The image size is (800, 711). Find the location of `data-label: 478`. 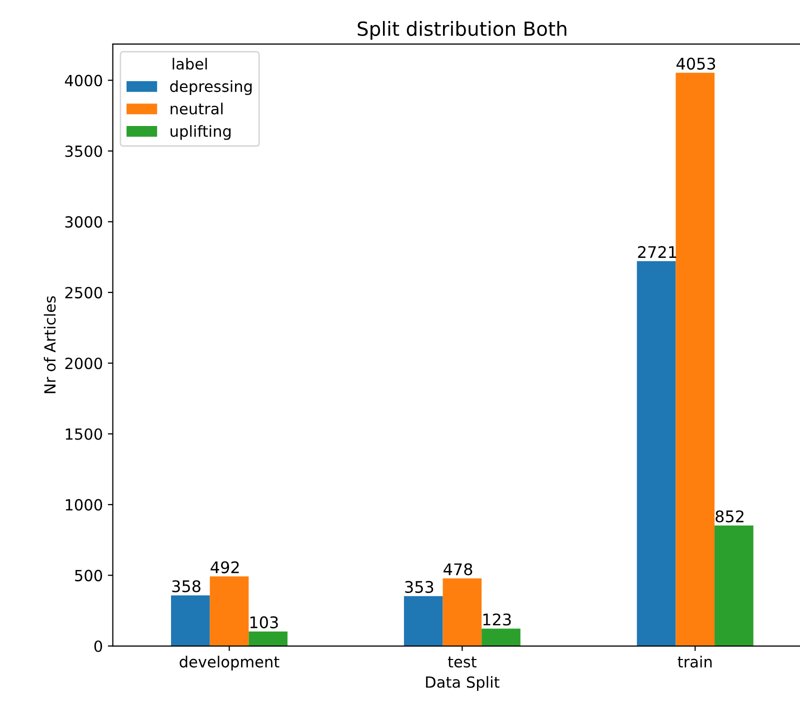

data-label: 478 is located at coordinates (458, 569).